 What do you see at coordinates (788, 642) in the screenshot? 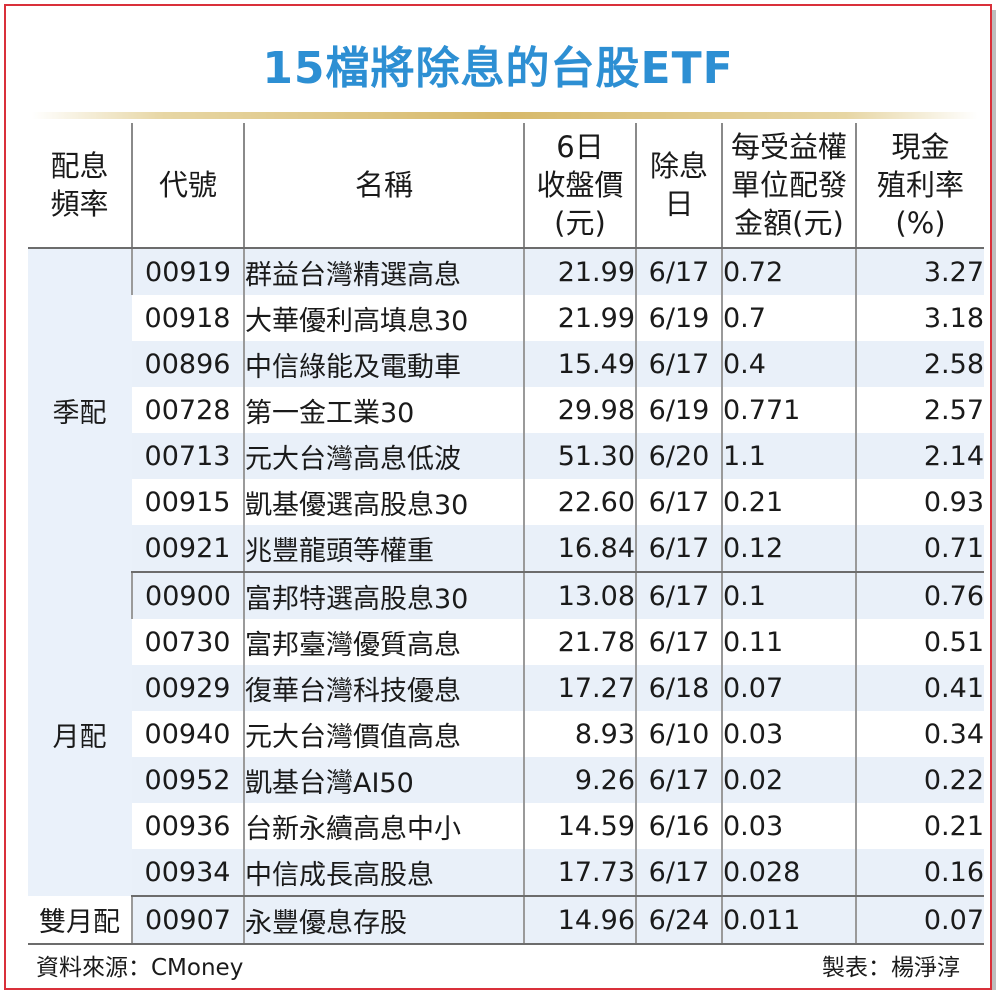
I see `cell-amount: 0.11` at bounding box center [788, 642].